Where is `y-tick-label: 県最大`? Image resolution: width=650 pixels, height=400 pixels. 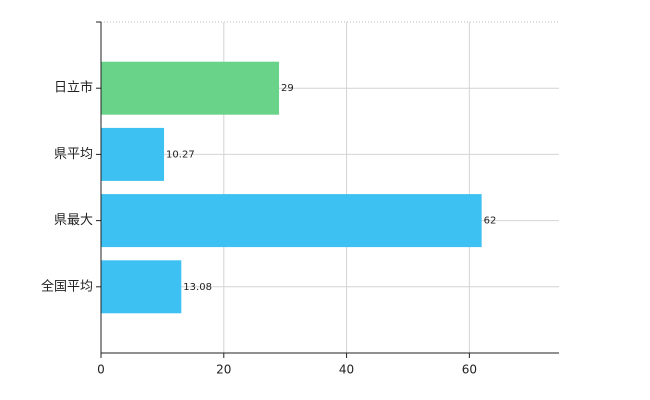
y-tick-label: 県最大 is located at coordinates (73, 220).